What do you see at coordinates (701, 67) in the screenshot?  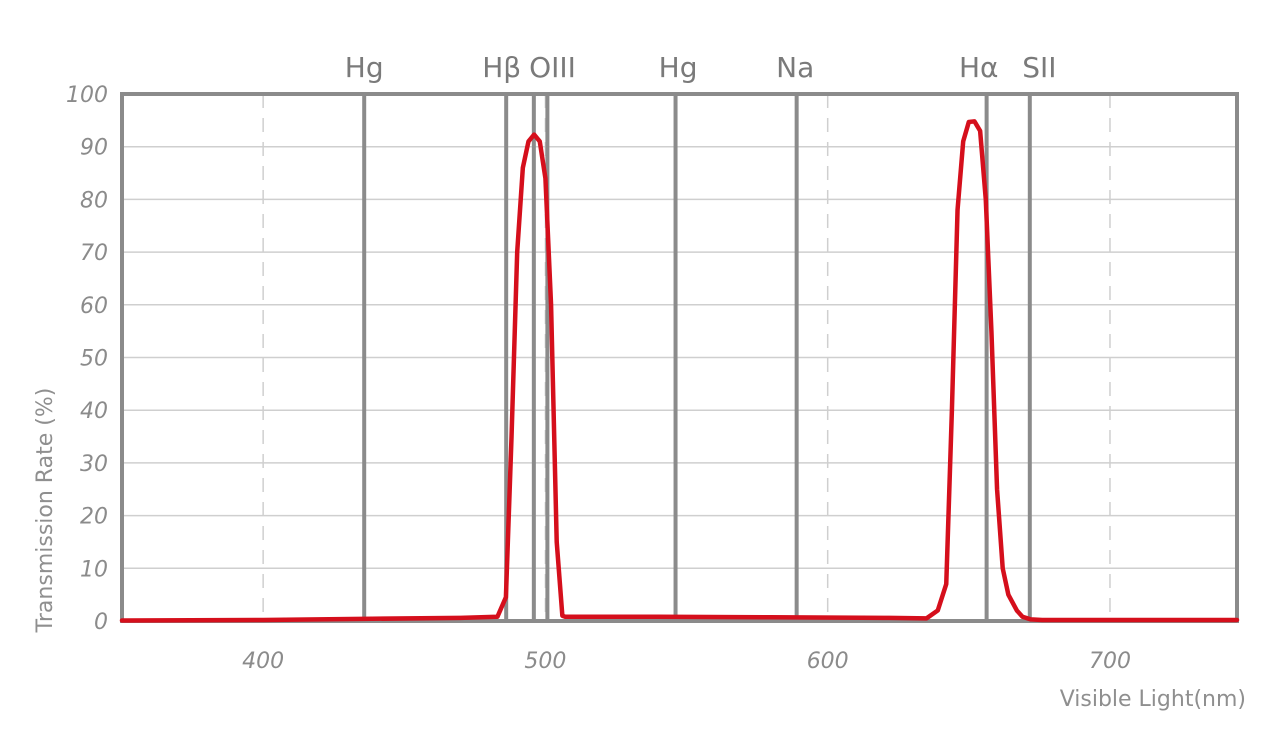 I see `label-layer: Hg Hβ OIII Hg Na Hα SII` at bounding box center [701, 67].